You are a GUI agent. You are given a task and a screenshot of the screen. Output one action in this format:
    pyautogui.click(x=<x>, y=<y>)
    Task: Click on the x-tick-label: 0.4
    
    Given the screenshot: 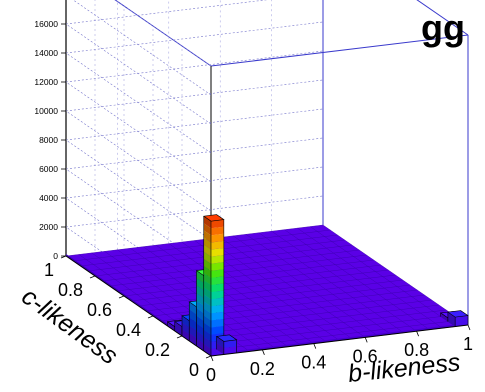 What is the action you would take?
    pyautogui.click(x=313, y=363)
    